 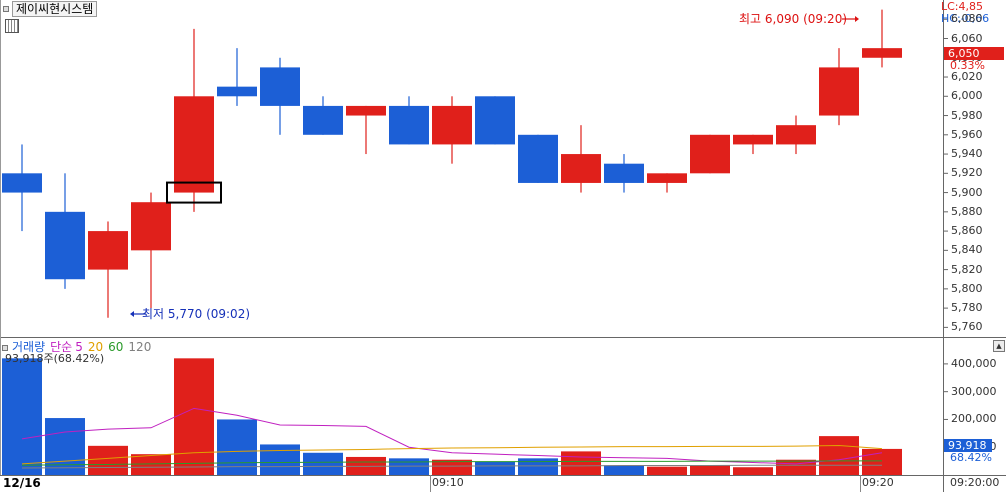 What do you see at coordinates (945, 173) in the screenshot?
I see `price-grid` at bounding box center [945, 173].